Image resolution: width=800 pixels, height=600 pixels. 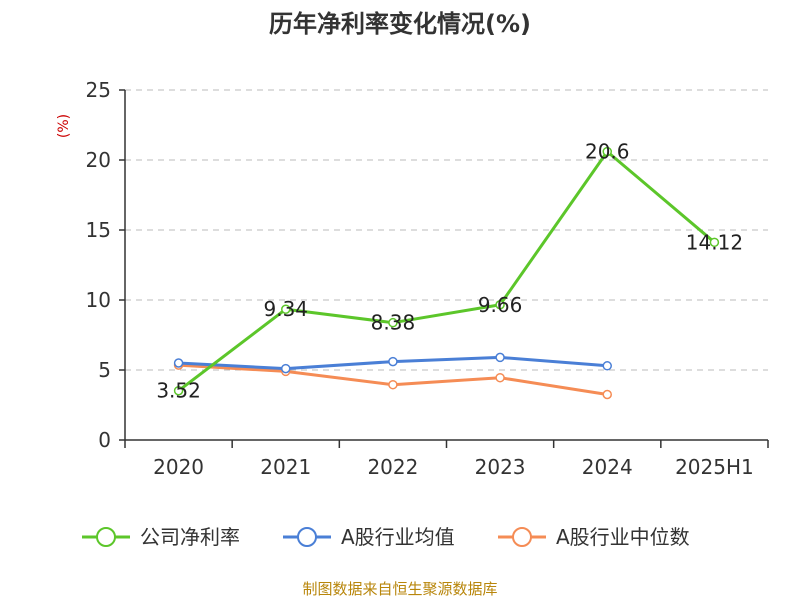 I want to click on legend-label-1: A股行业均值, so click(x=398, y=537).